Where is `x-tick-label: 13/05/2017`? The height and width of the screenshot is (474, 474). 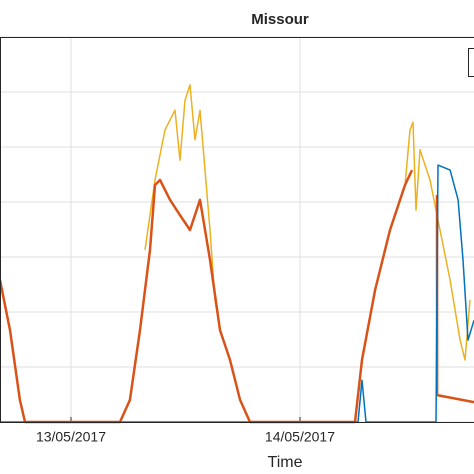 x-tick-label: 13/05/2017 is located at coordinates (71, 437).